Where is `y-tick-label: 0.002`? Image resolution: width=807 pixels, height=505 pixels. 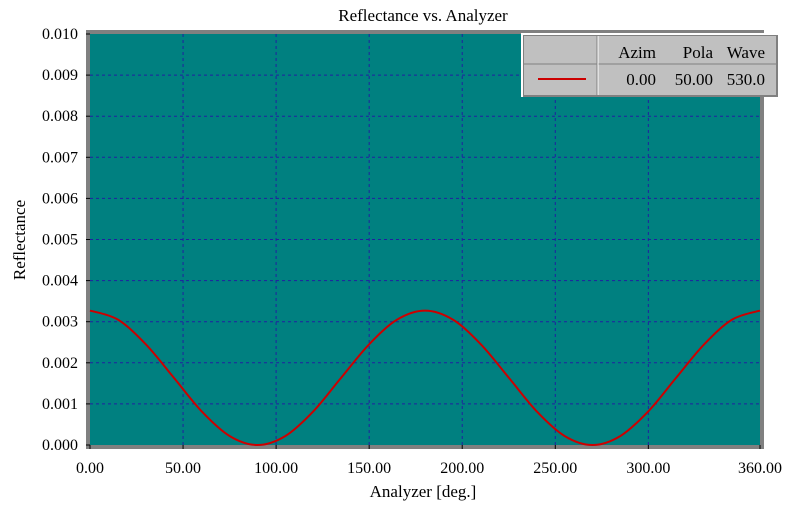 y-tick-label: 0.002 is located at coordinates (60, 363).